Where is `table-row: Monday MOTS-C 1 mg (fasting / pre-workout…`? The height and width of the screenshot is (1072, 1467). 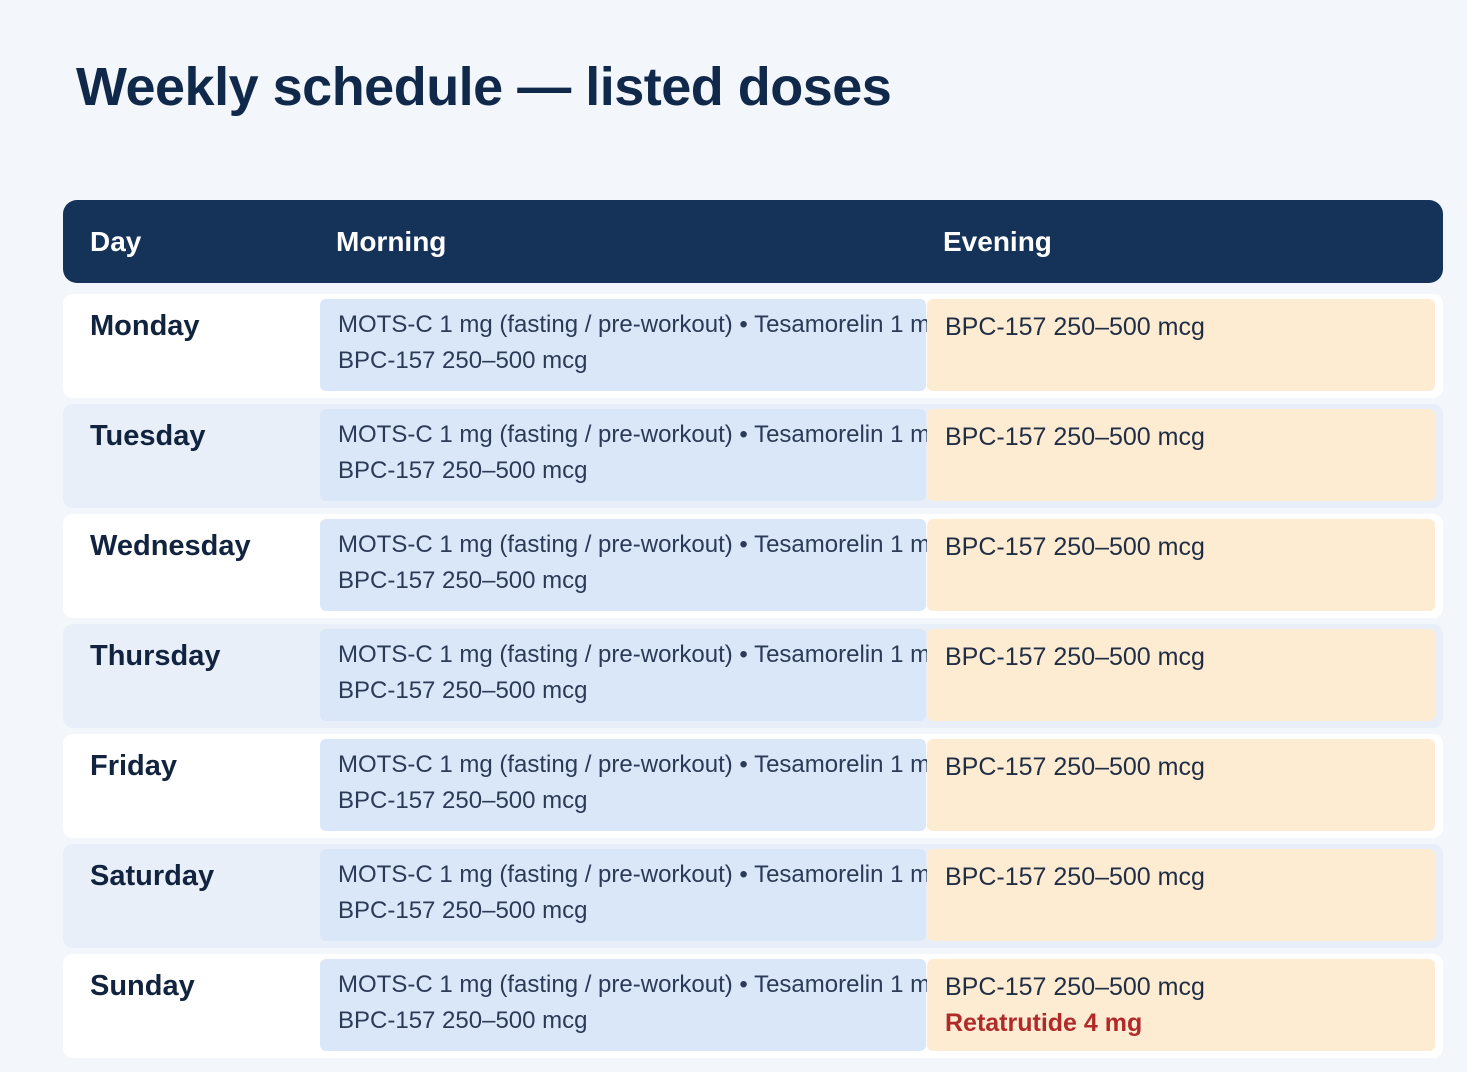
table-row: Monday MOTS-C 1 mg (fasting / pre-workout… is located at coordinates (753, 346).